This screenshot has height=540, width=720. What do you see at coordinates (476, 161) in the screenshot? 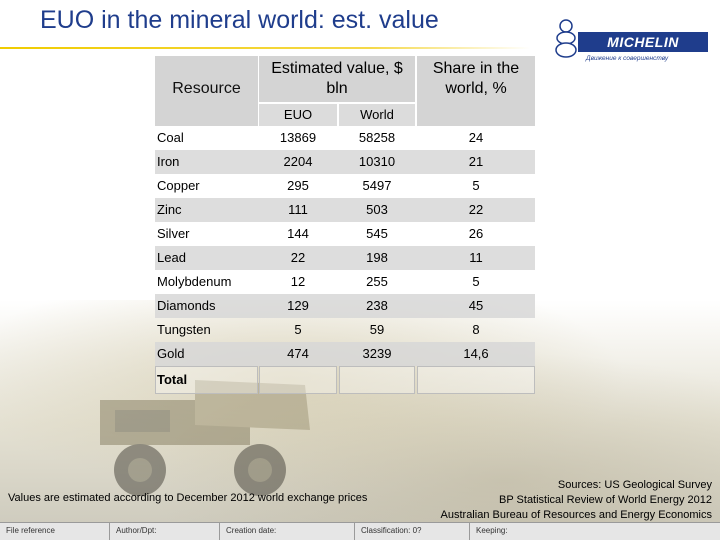
I see `cell-share: 21` at bounding box center [476, 161].